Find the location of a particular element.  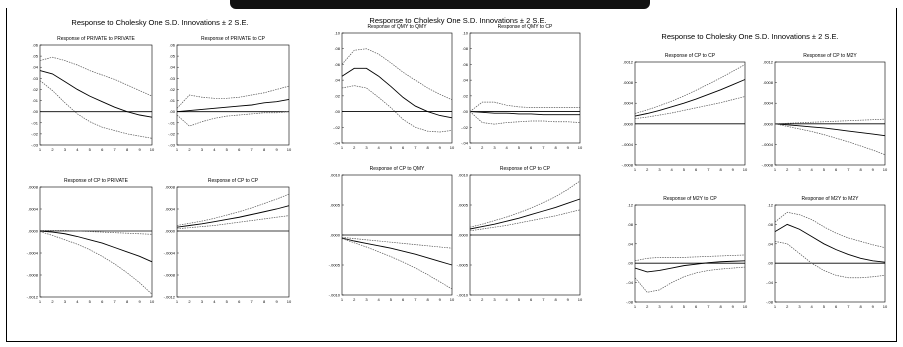

chart-title: Response of CP to QMY is located at coordinates (397, 169).